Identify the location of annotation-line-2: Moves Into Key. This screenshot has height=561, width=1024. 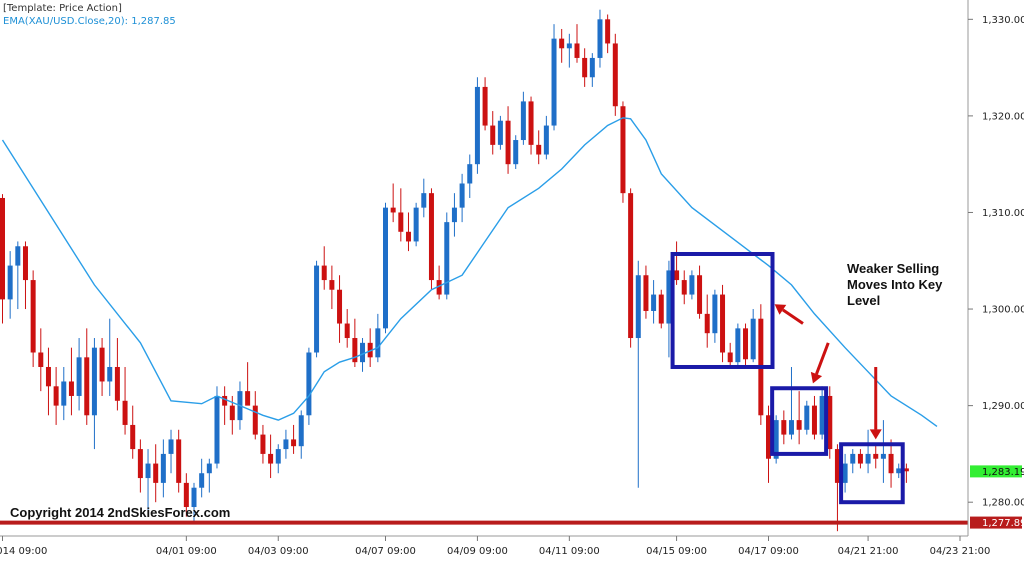
(895, 284).